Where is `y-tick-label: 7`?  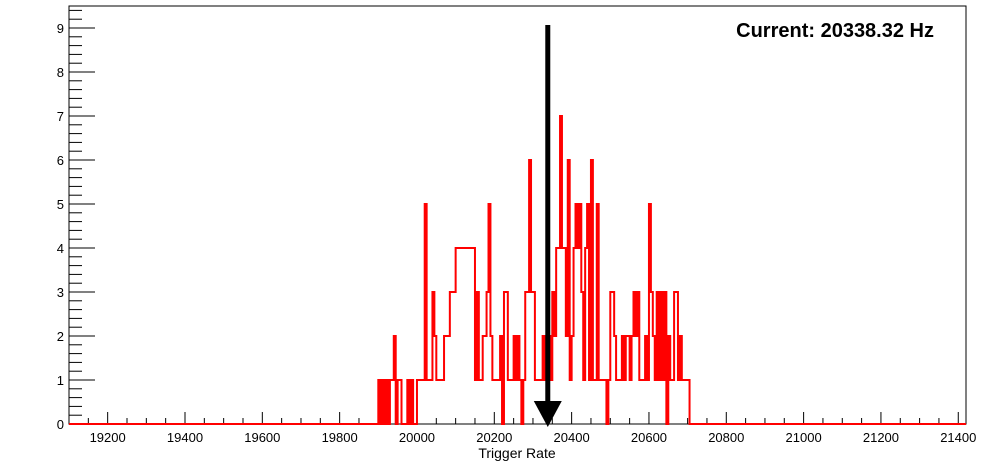
y-tick-label: 7 is located at coordinates (60, 116).